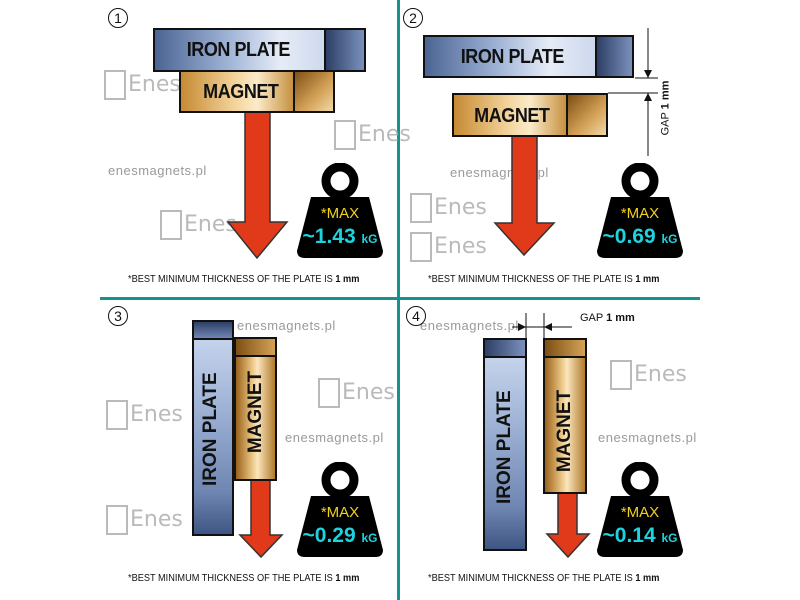 Image resolution: width=800 pixels, height=600 pixels. Describe the element at coordinates (640, 236) in the screenshot. I see `force-value: ~0.69 kG` at that location.